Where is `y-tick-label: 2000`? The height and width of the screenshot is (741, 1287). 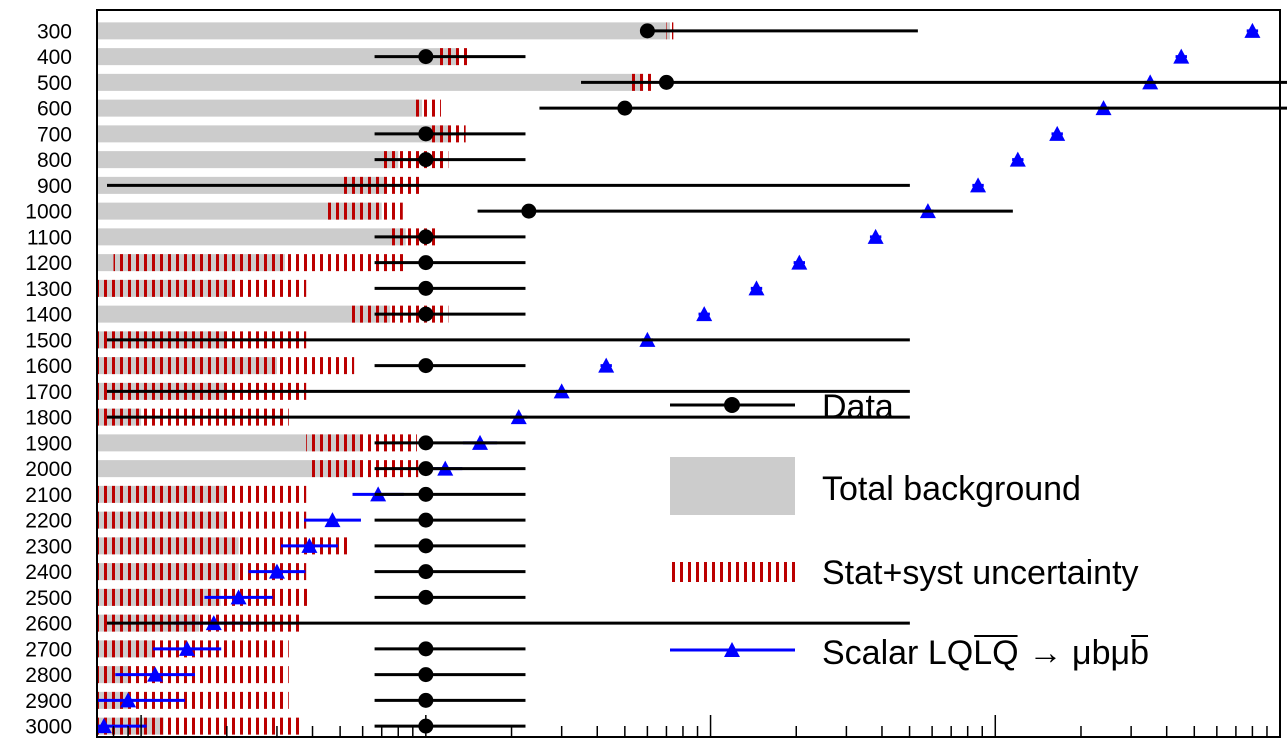
y-tick-label: 2000 is located at coordinates (48, 469).